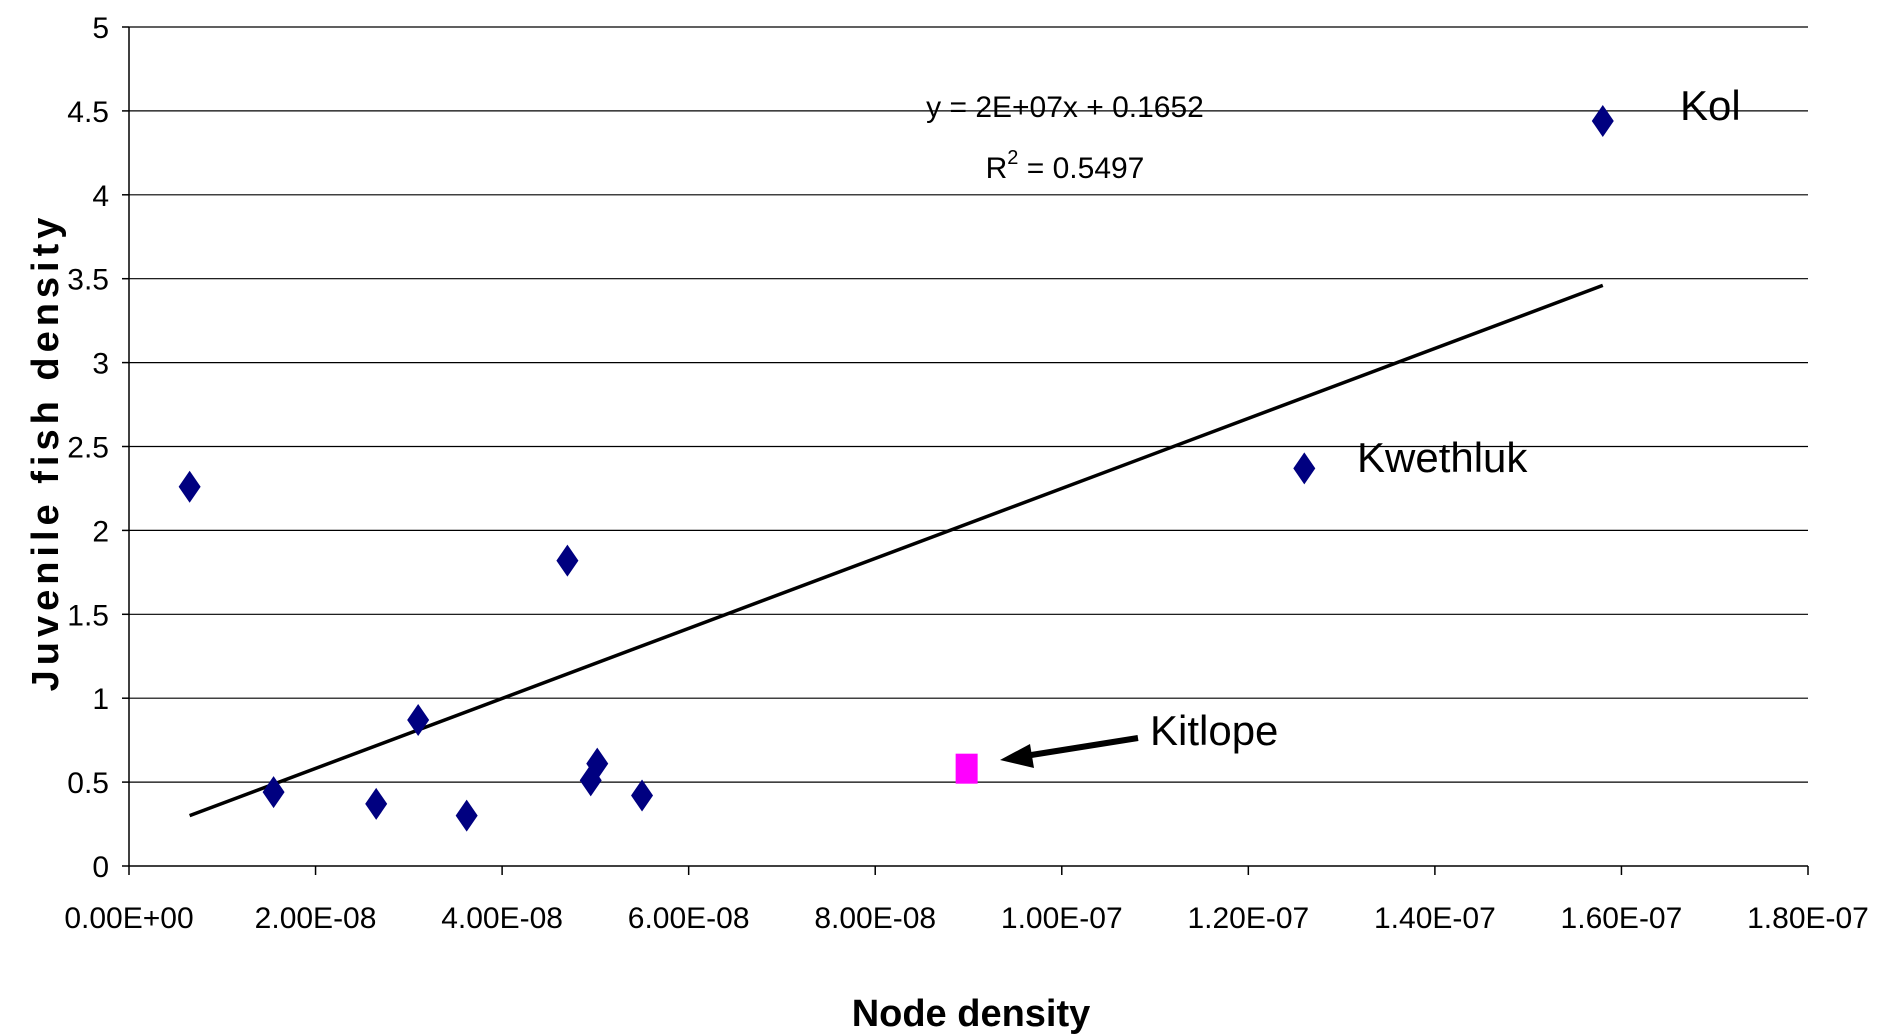 This screenshot has width=1886, height=1035. What do you see at coordinates (1214, 730) in the screenshot?
I see `annotation-kitlope: Kitlope` at bounding box center [1214, 730].